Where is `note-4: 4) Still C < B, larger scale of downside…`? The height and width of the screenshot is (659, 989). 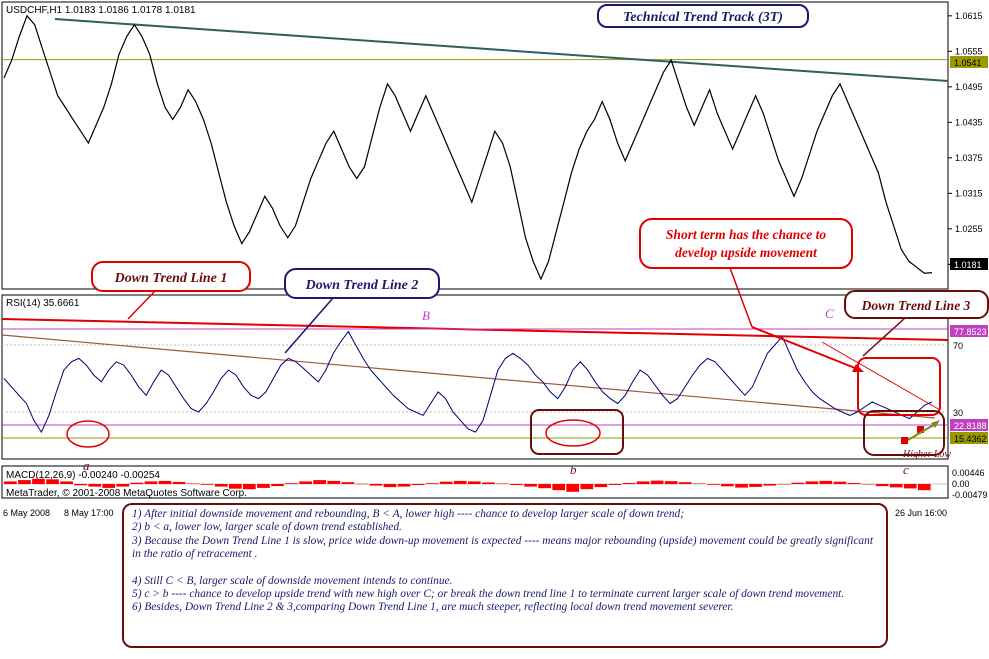
note-4: 4) Still C < B, larger scale of downside… is located at coordinates (292, 580).